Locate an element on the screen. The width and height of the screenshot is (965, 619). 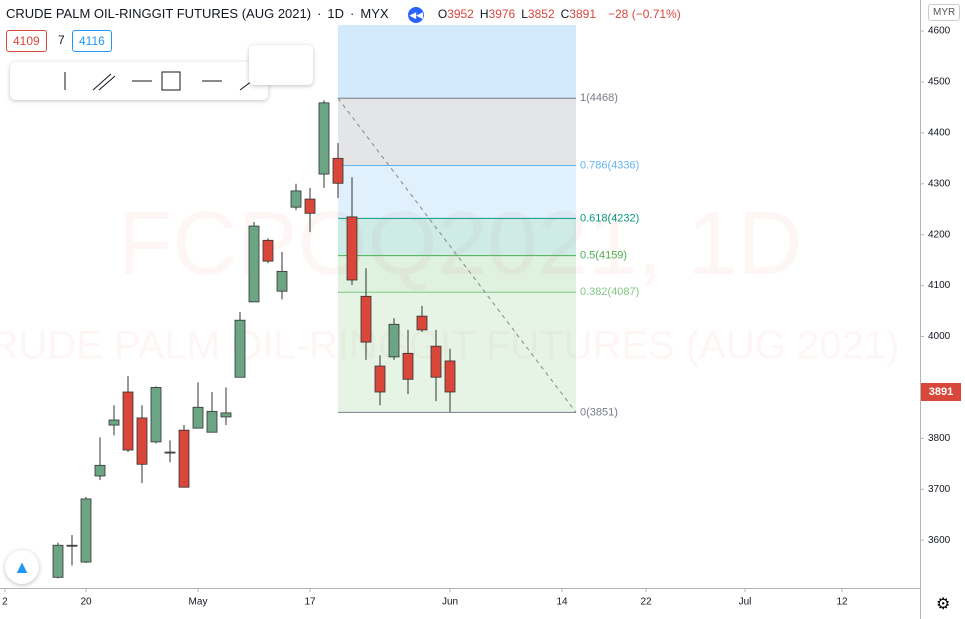
layout-button is located at coordinates (281, 65).